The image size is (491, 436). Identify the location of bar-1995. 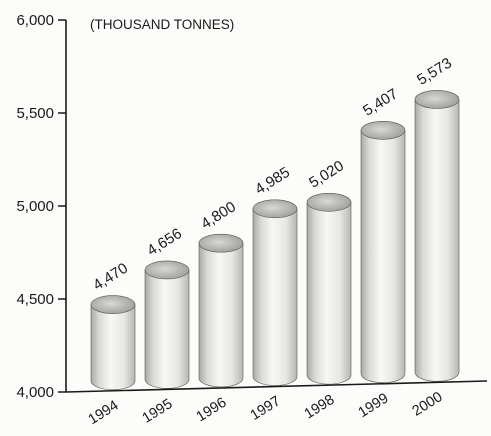
(167, 324).